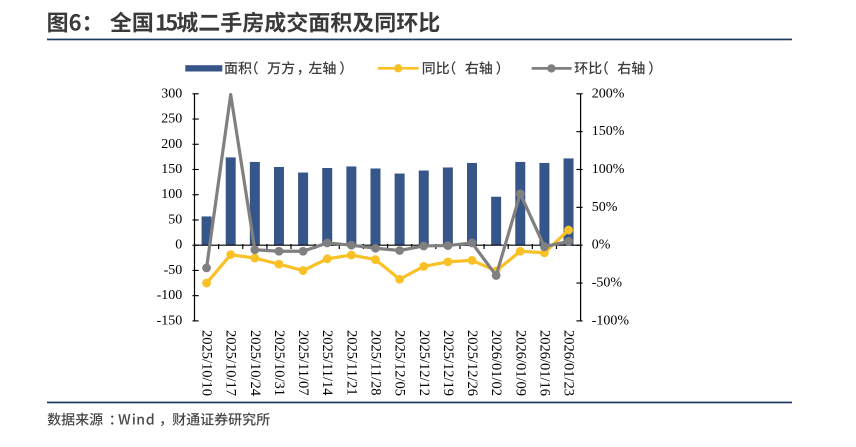  What do you see at coordinates (375, 363) in the screenshot?
I see `svg-text: 2025/11/28` at bounding box center [375, 363].